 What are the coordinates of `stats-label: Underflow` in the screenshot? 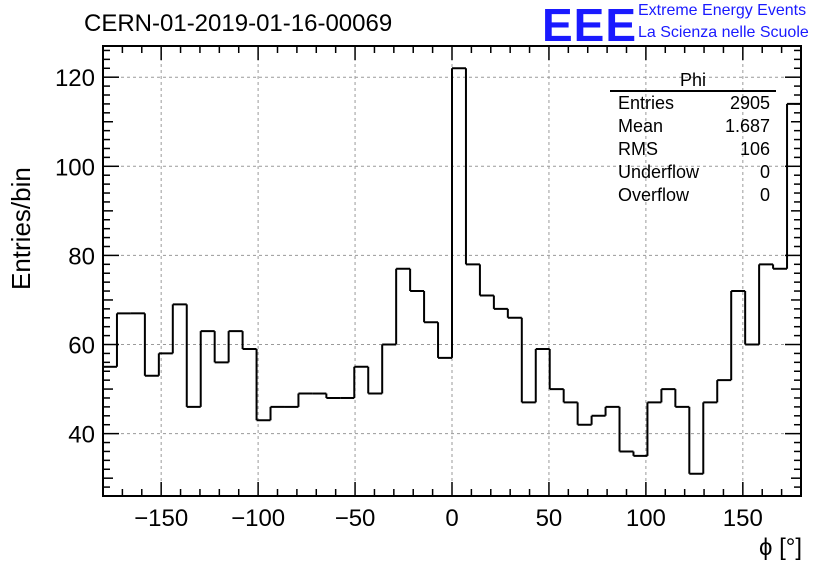 It's located at (659, 172).